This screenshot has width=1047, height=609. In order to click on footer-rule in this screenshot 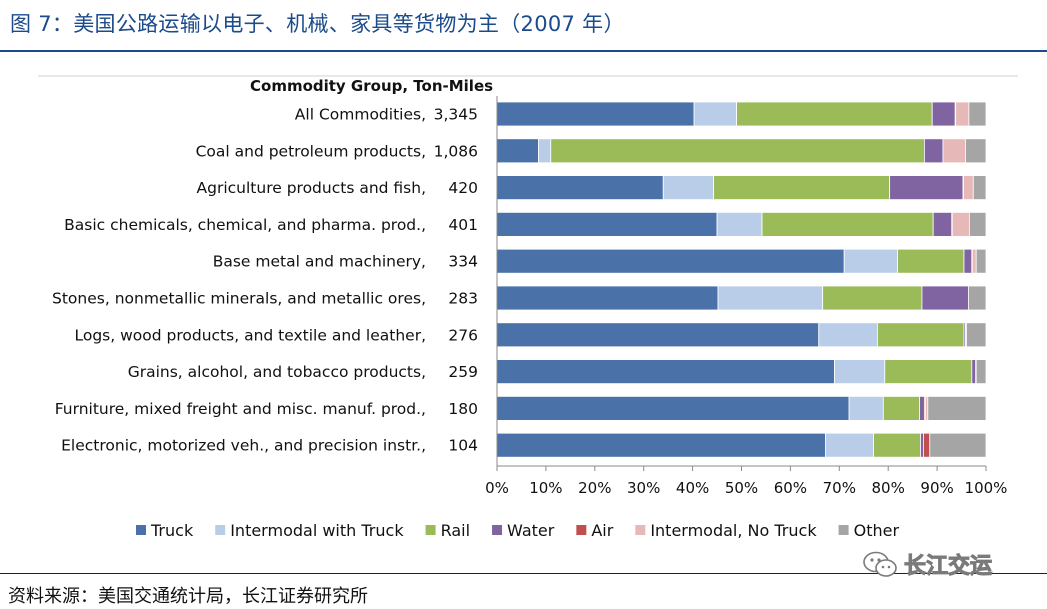, I will do `click(523, 573)`.